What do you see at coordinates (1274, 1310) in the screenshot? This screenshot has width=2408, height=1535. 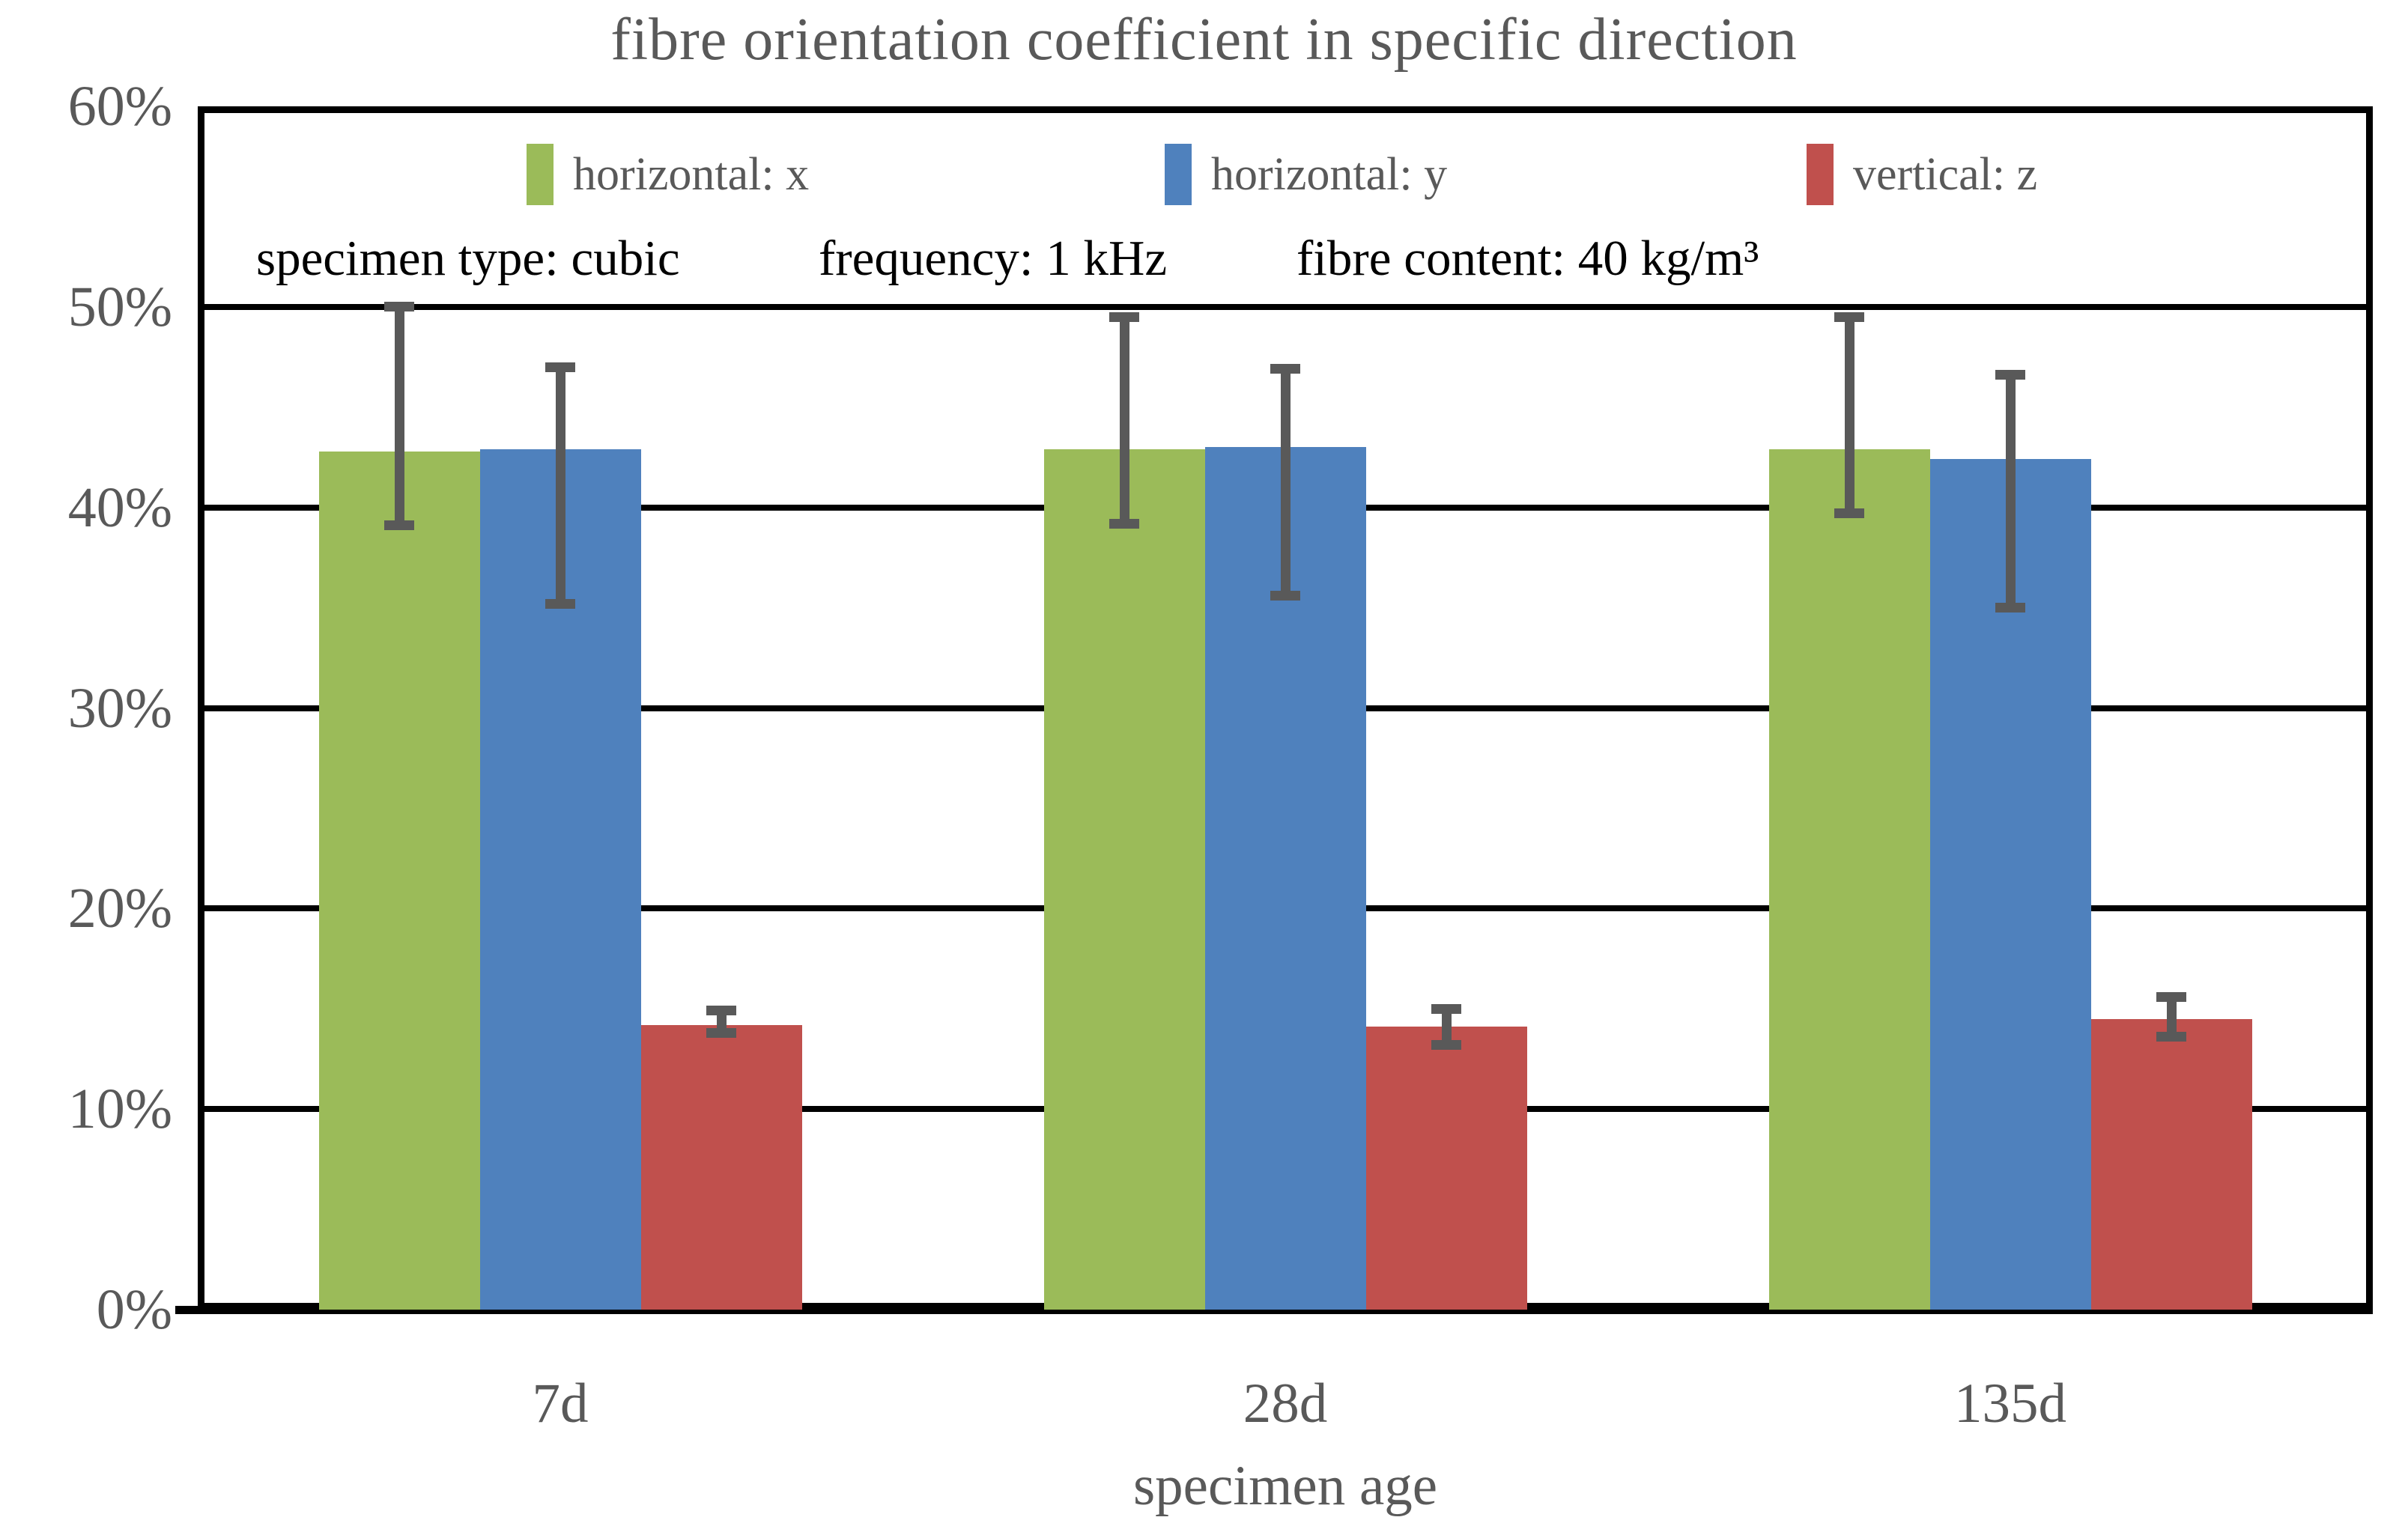 I see `x-axis-line` at bounding box center [1274, 1310].